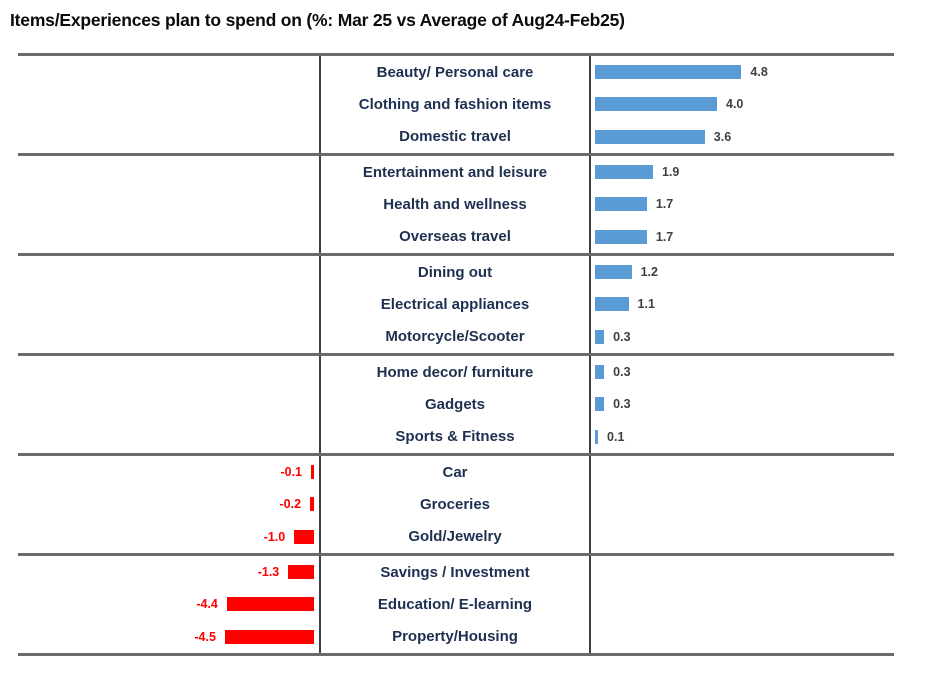 The width and height of the screenshot is (927, 686). What do you see at coordinates (670, 172) in the screenshot?
I see `value-label: 1.9` at bounding box center [670, 172].